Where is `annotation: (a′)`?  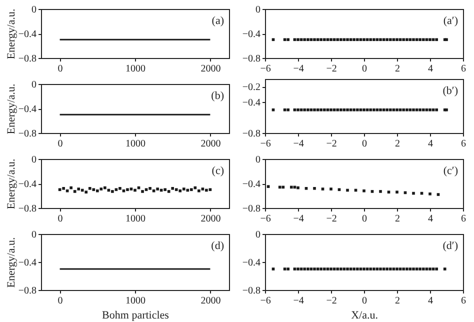 annotation: (a′) is located at coordinates (450, 21).